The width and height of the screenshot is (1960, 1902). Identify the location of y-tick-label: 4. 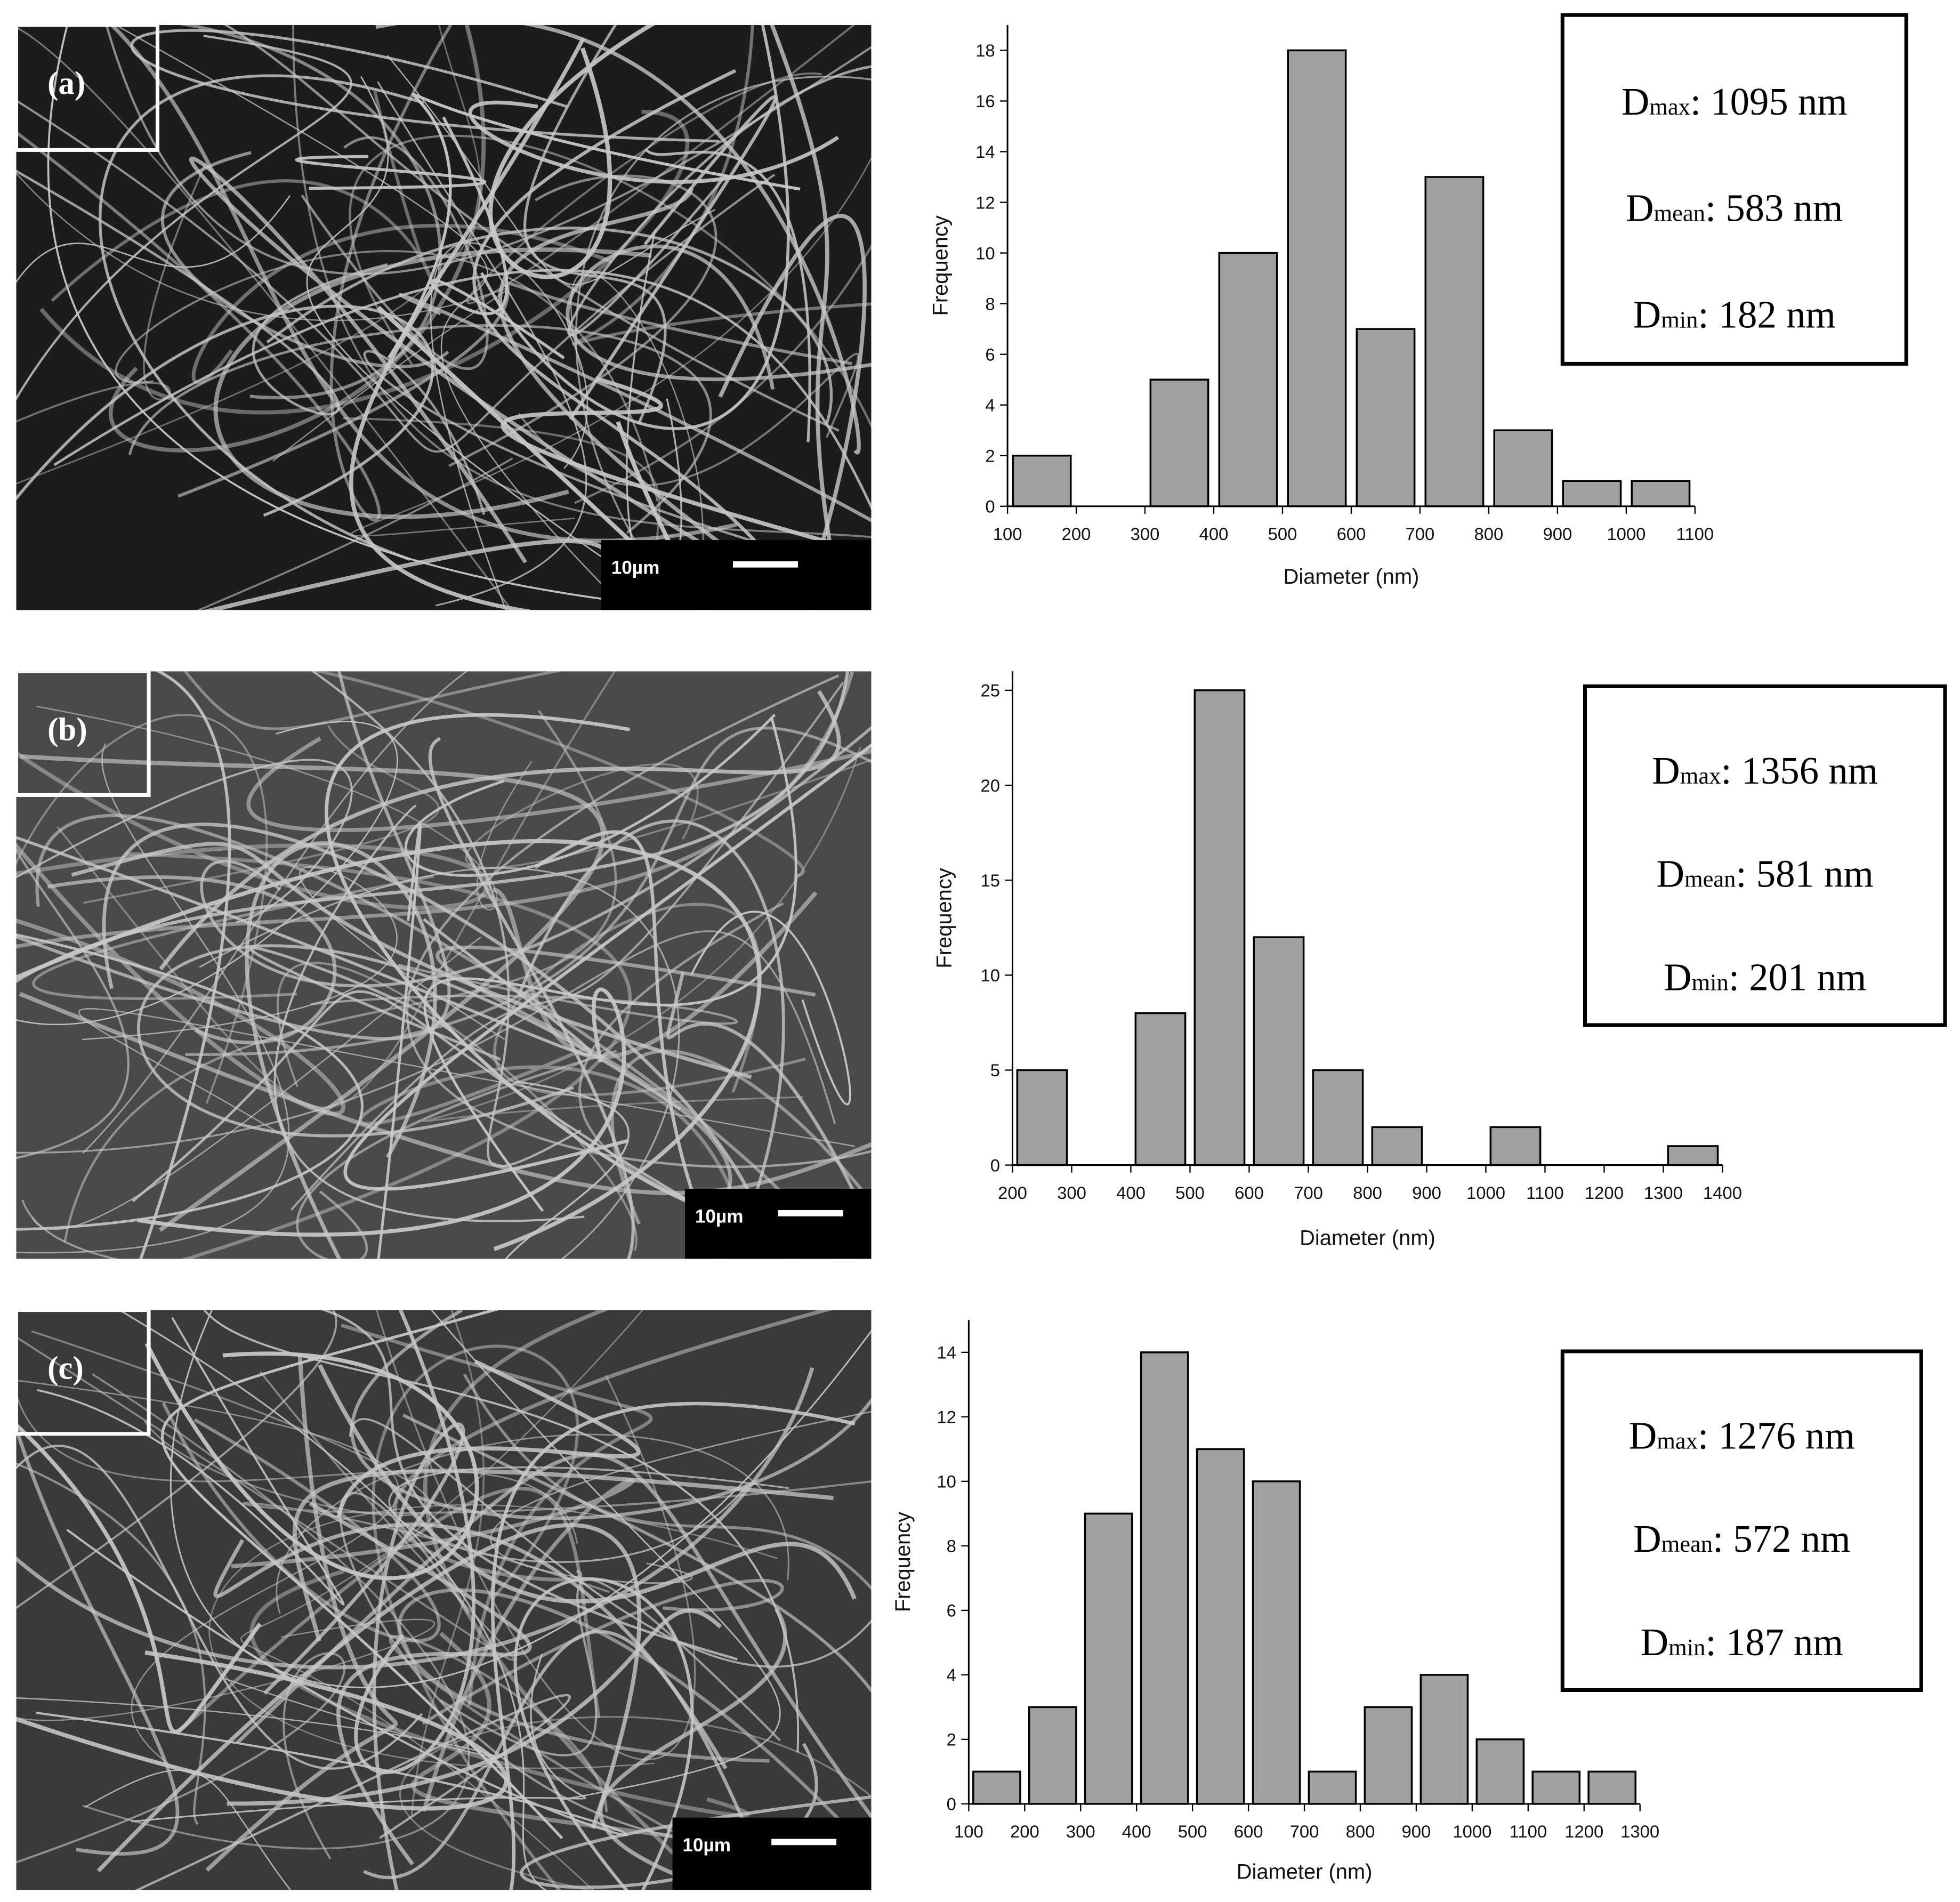
(990, 405).